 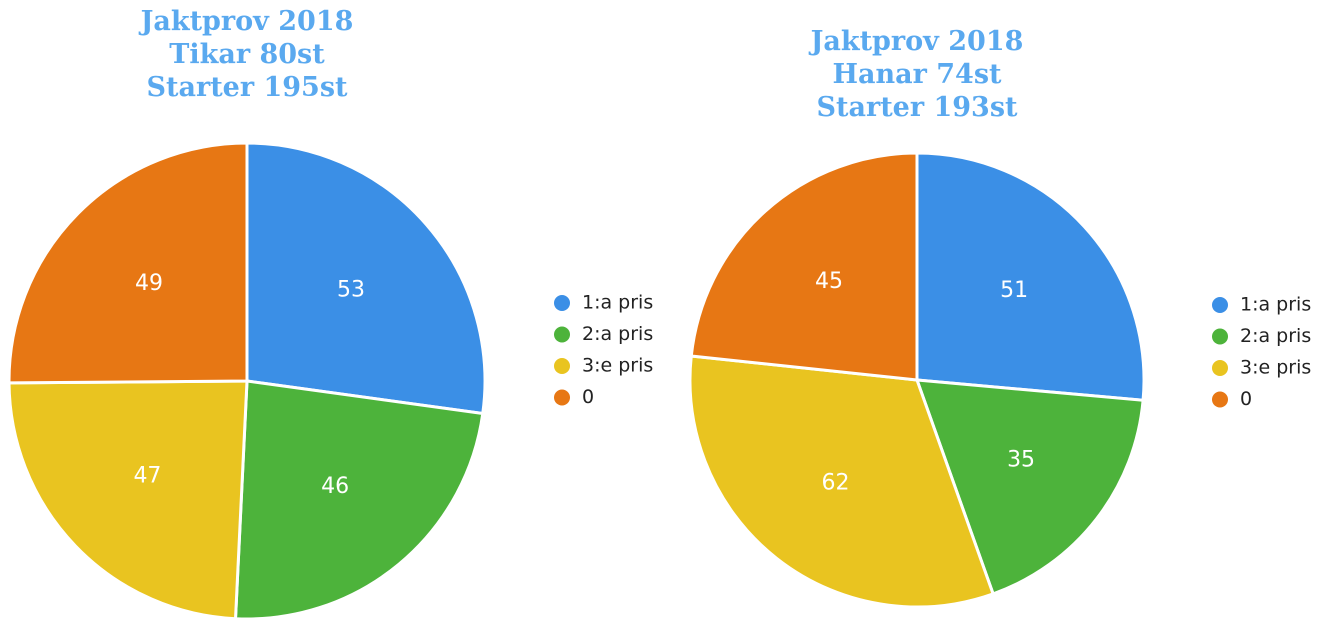 What do you see at coordinates (917, 74) in the screenshot?
I see `chart-title: Hanar 74st` at bounding box center [917, 74].